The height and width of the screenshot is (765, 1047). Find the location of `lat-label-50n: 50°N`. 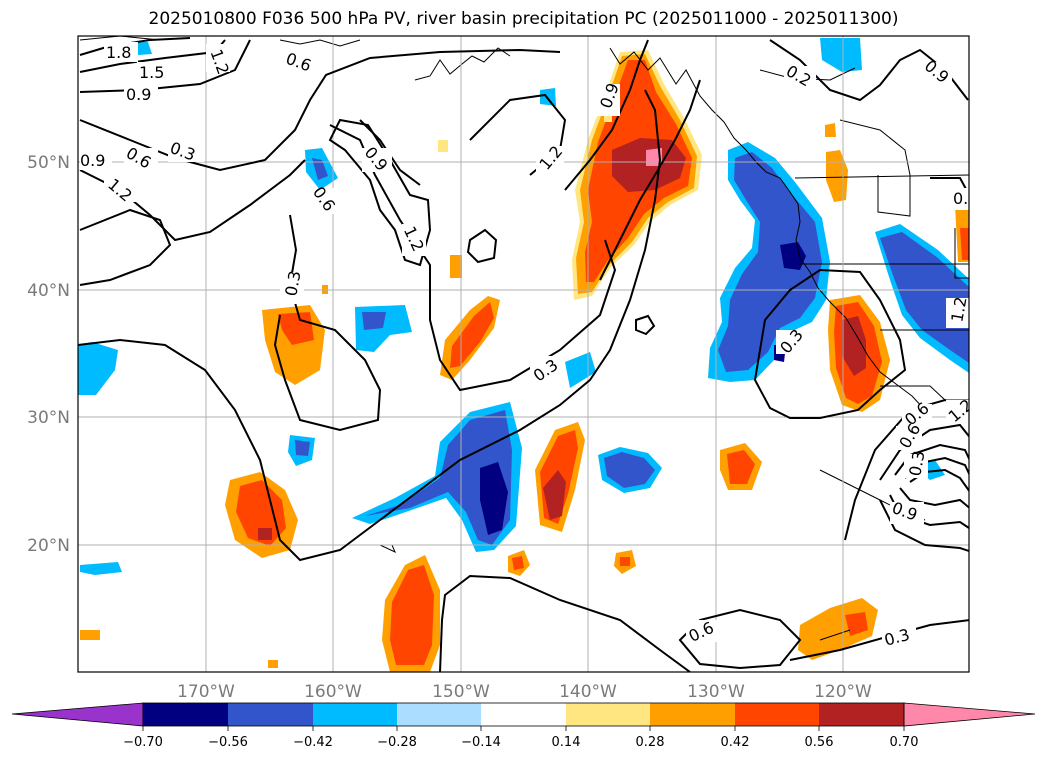

lat-label-50n: 50°N is located at coordinates (48, 163).